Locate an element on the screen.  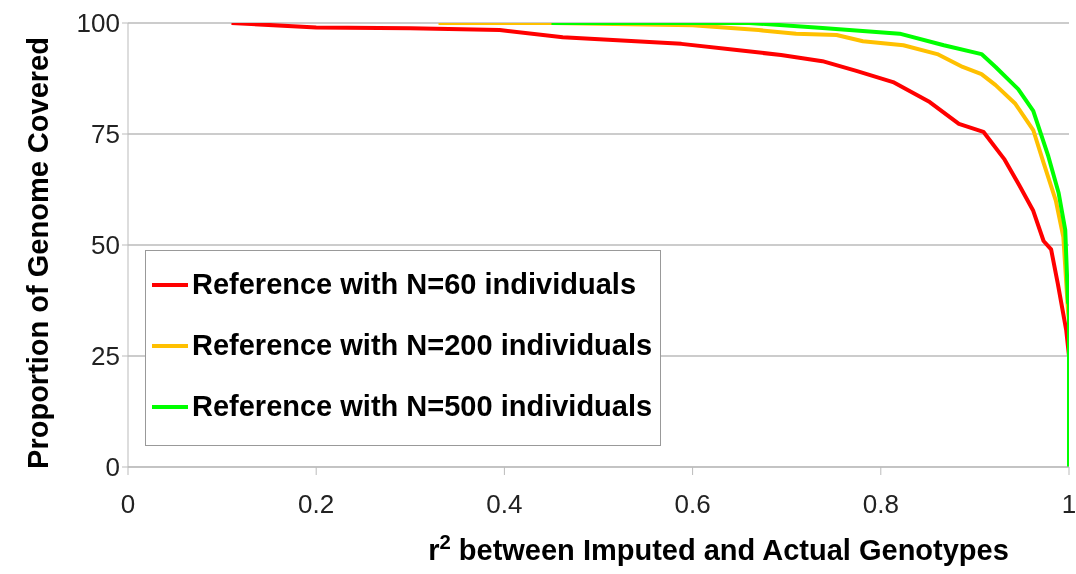
legend-label: Reference with N=500 individuals is located at coordinates (422, 406).